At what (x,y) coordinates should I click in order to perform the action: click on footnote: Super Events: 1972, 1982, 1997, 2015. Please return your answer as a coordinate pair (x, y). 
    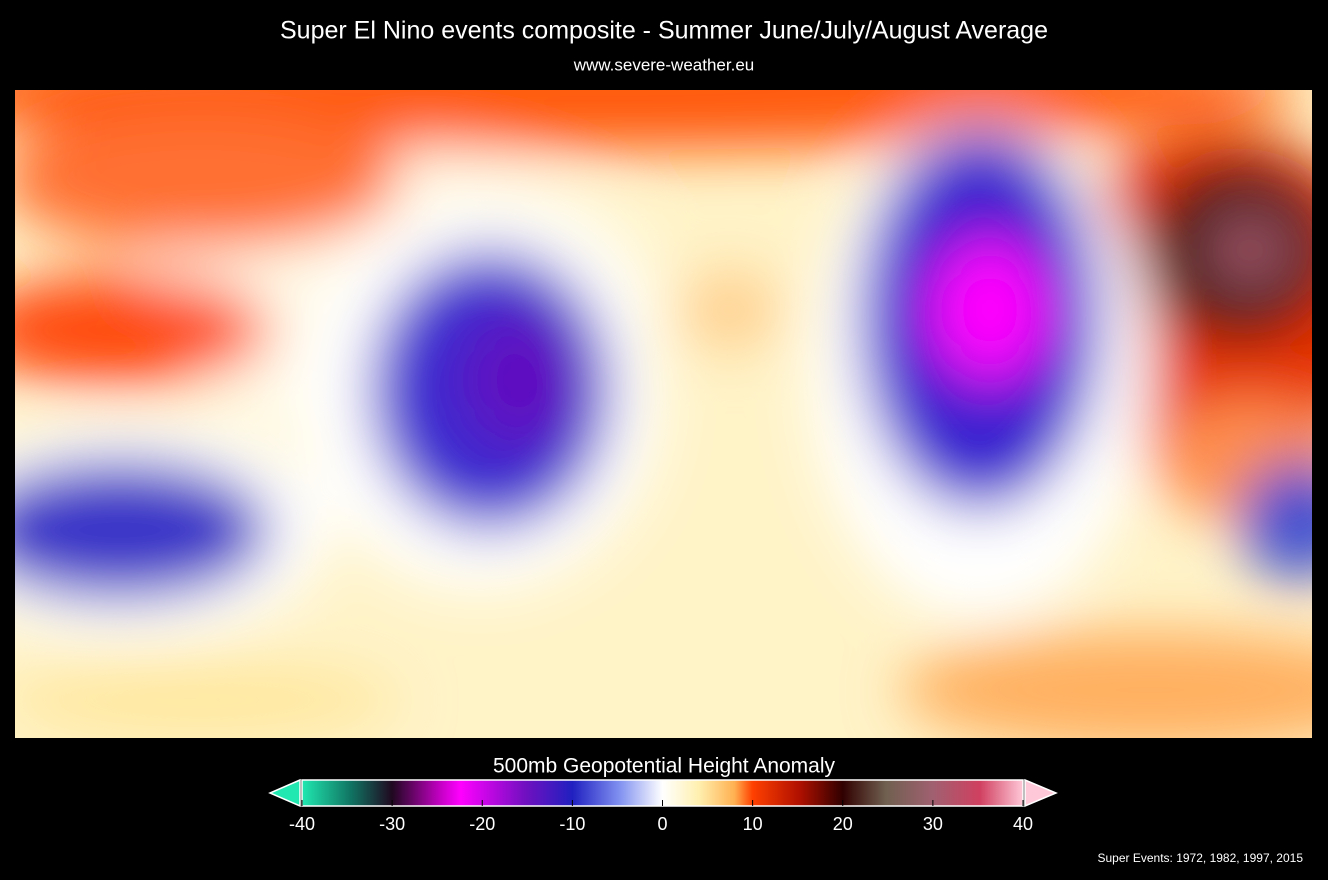
    Looking at the image, I should click on (1201, 858).